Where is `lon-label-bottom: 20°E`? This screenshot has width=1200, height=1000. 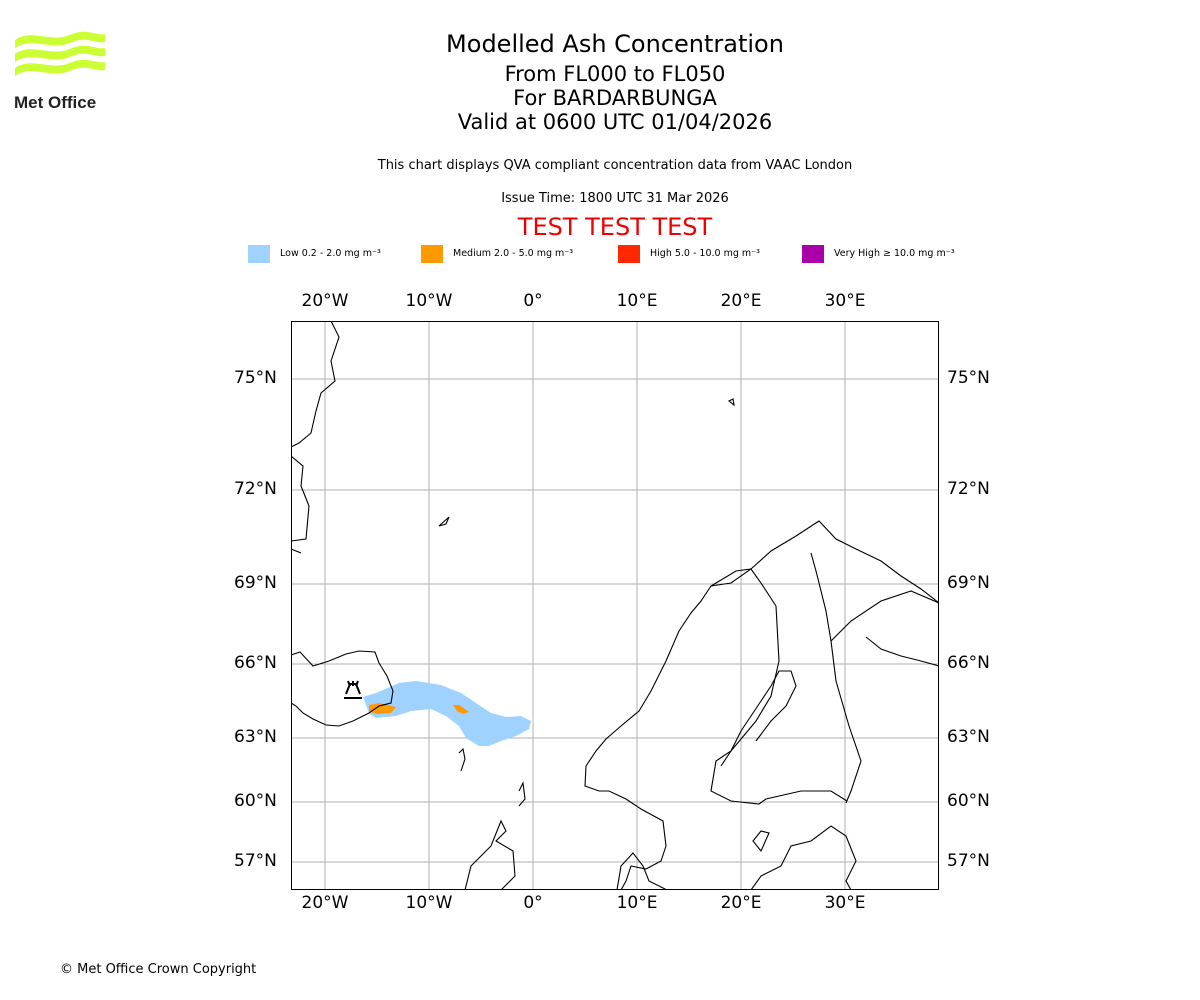 lon-label-bottom: 20°E is located at coordinates (741, 903).